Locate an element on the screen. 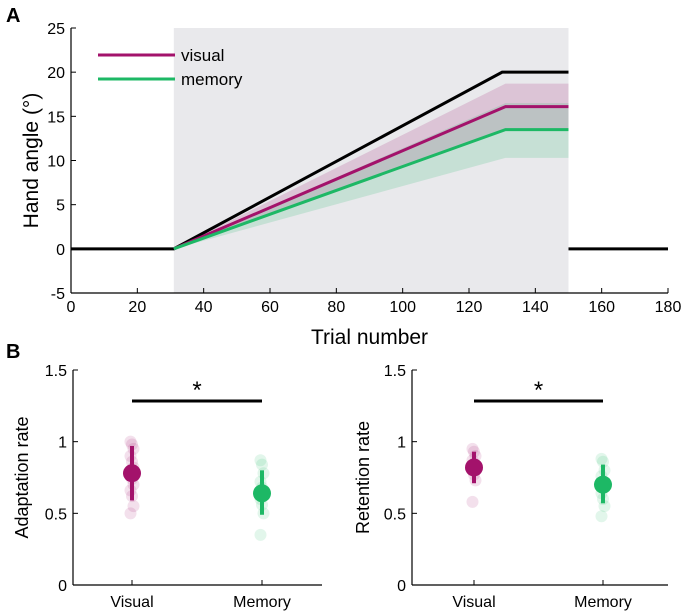  y-tick-label: -5 is located at coordinates (58, 294).